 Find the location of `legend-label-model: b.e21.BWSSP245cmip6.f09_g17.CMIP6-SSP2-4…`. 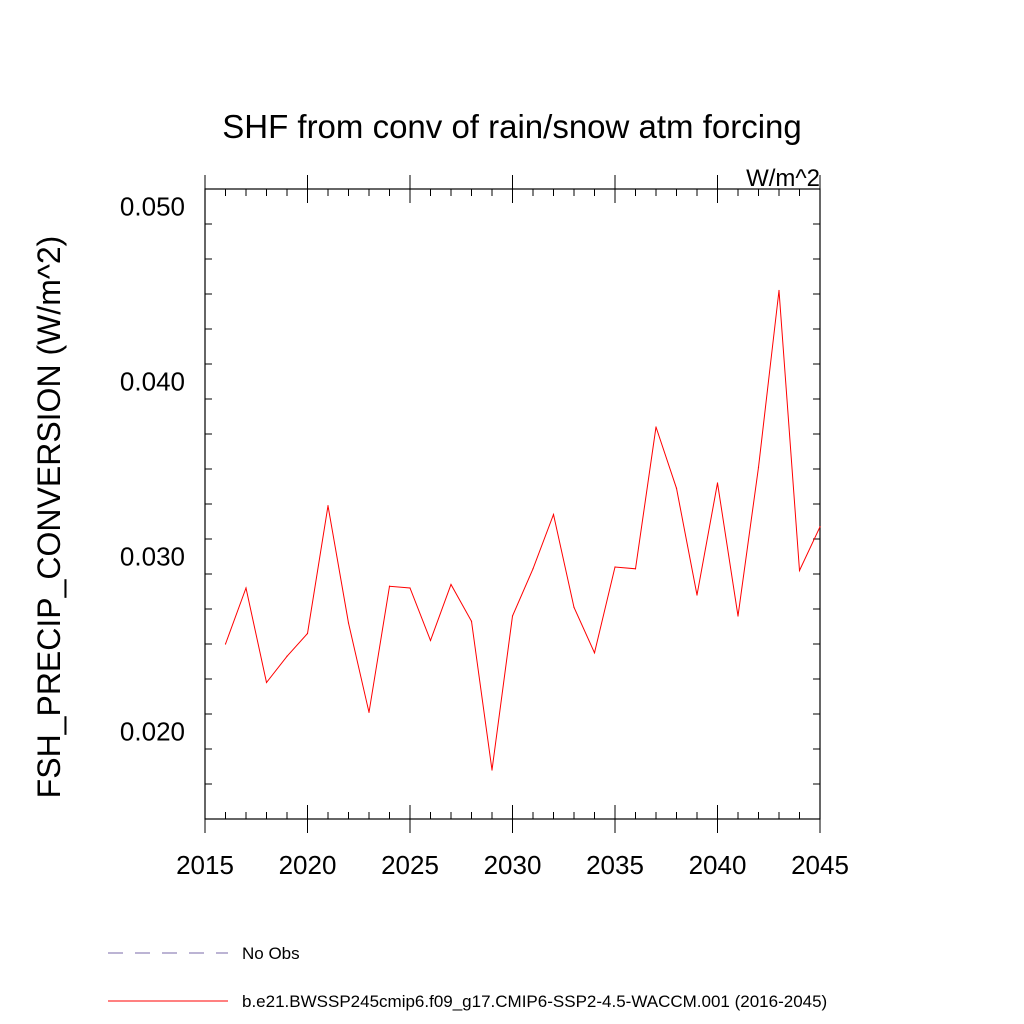

legend-label-model: b.e21.BWSSP245cmip6.f09_g17.CMIP6-SSP2-4… is located at coordinates (534, 1001).